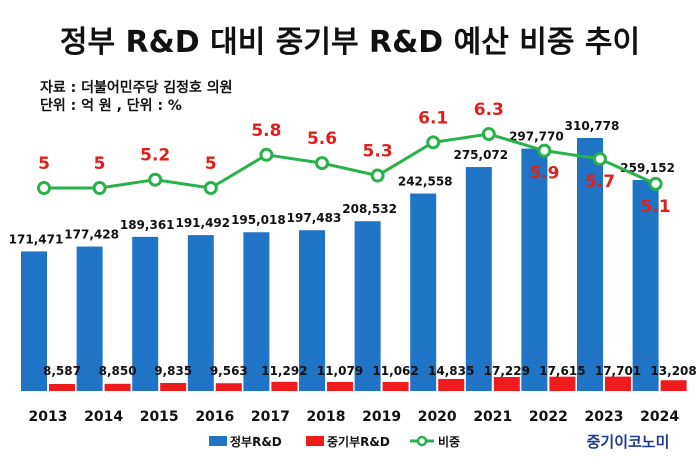 This screenshot has height=467, width=700. Describe the element at coordinates (62, 371) in the screenshot. I see `sme-value-label: 8,587` at that location.